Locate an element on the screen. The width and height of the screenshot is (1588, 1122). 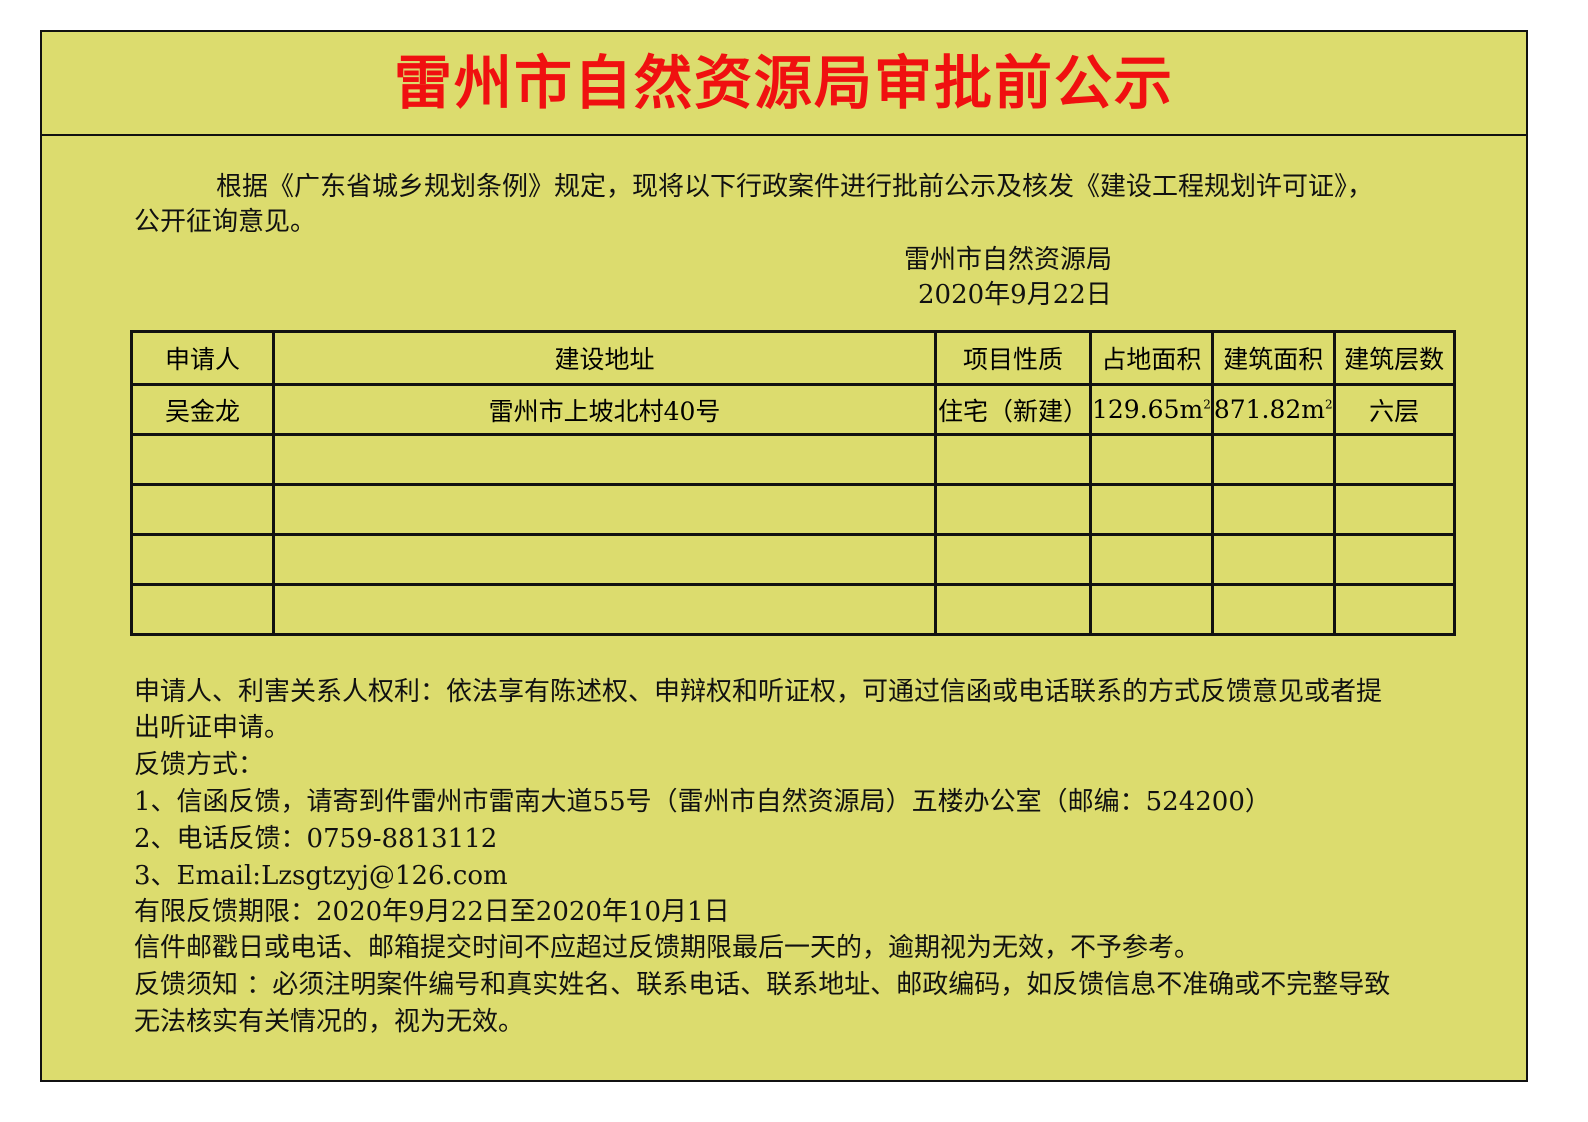
table-header: 申请人 建设地址 项目性质 占地面积 建筑面积 建筑层数 is located at coordinates (793, 358).